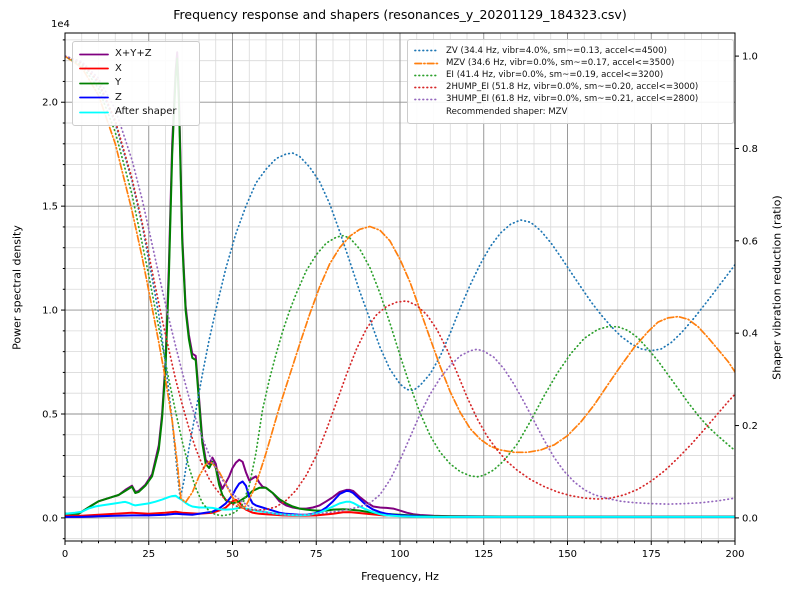  Describe the element at coordinates (567, 554) in the screenshot. I see `x-tick-label: 150` at that location.